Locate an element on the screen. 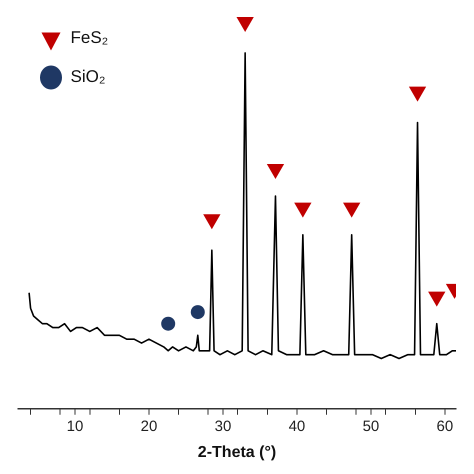  legend-label: FeS₂ is located at coordinates (89, 38).